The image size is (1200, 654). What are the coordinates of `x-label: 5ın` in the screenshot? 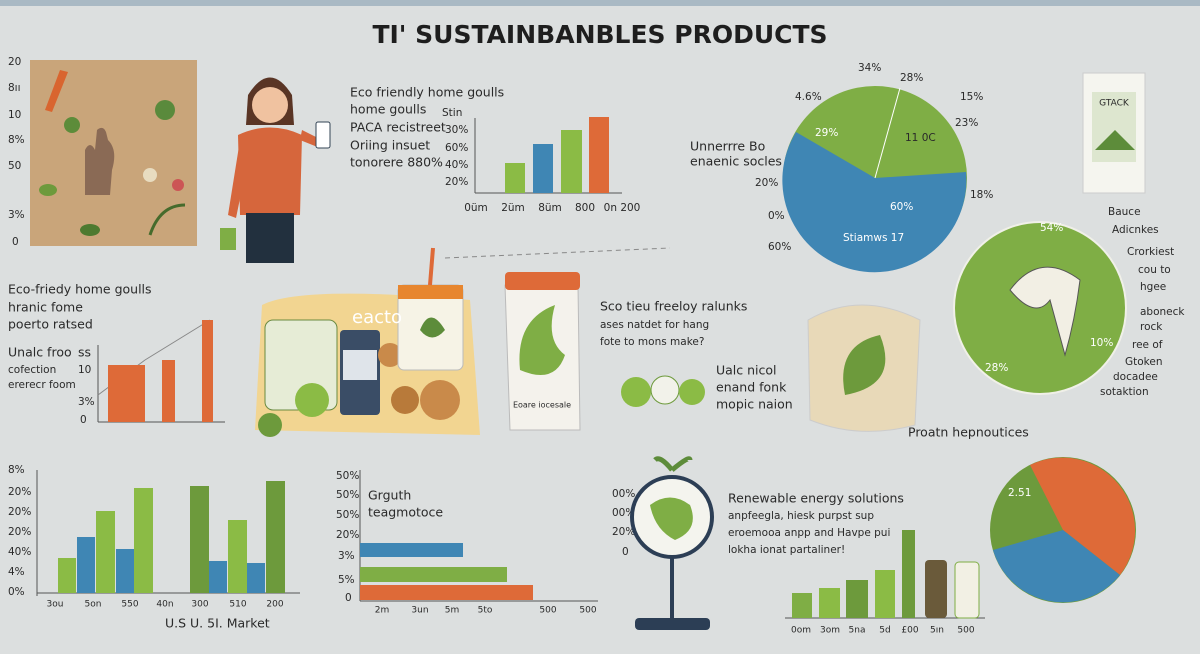 It's located at (937, 631).